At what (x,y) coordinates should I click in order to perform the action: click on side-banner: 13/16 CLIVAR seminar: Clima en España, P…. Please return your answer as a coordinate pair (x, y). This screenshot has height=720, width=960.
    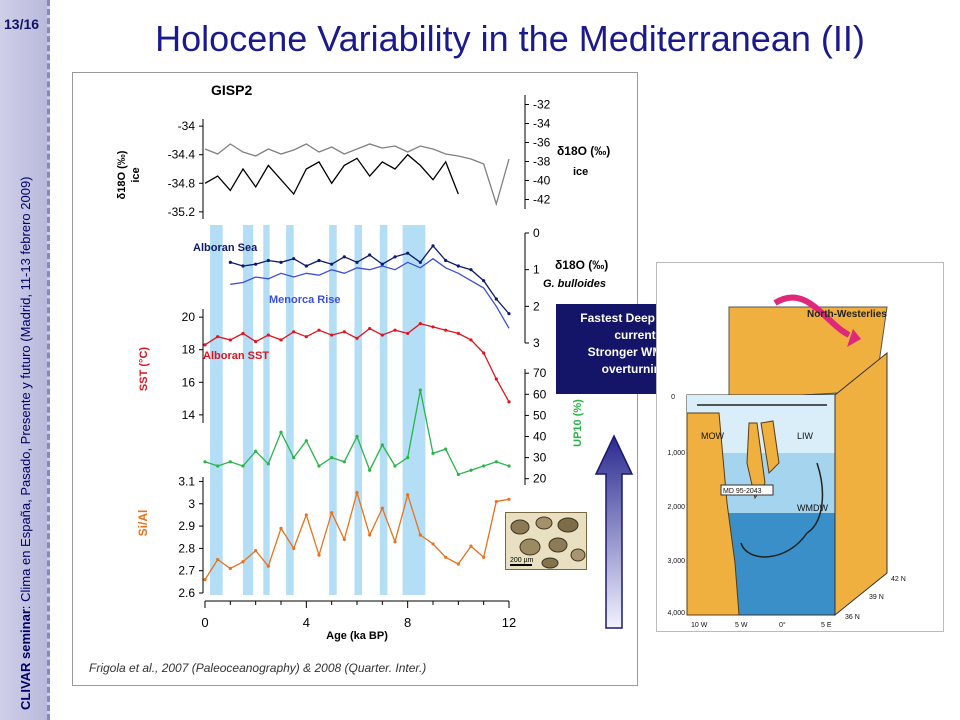
    Looking at the image, I should click on (25, 360).